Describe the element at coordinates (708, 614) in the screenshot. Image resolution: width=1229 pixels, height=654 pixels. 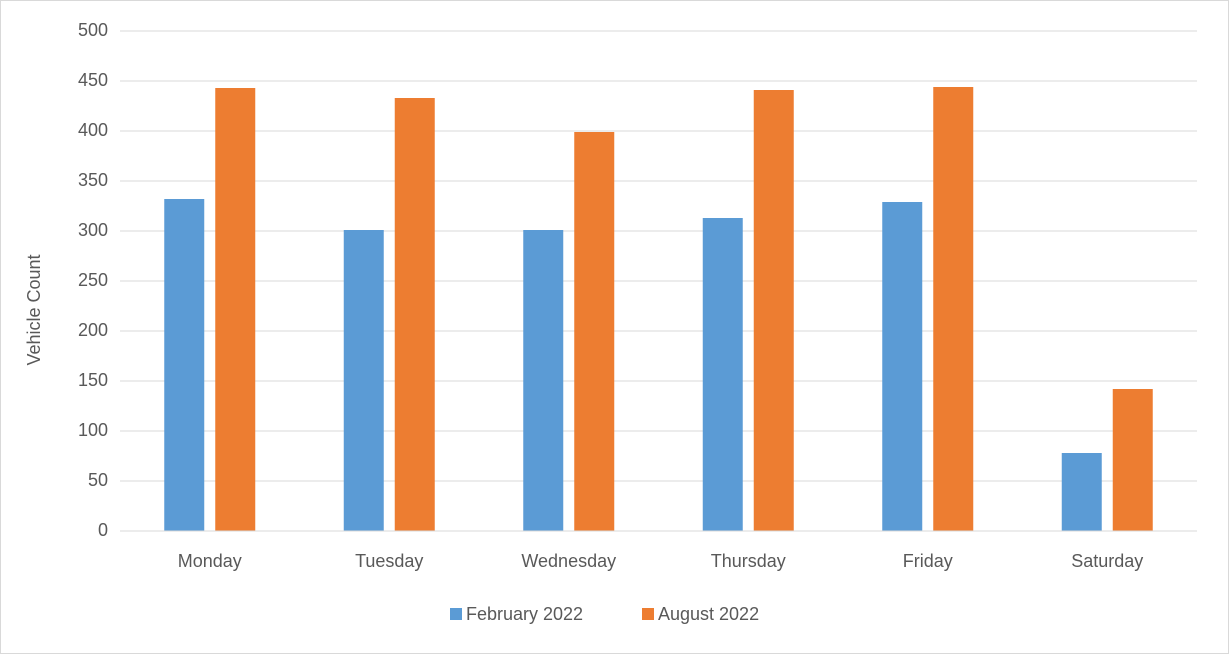
I see `legend-label: August 2022` at that location.